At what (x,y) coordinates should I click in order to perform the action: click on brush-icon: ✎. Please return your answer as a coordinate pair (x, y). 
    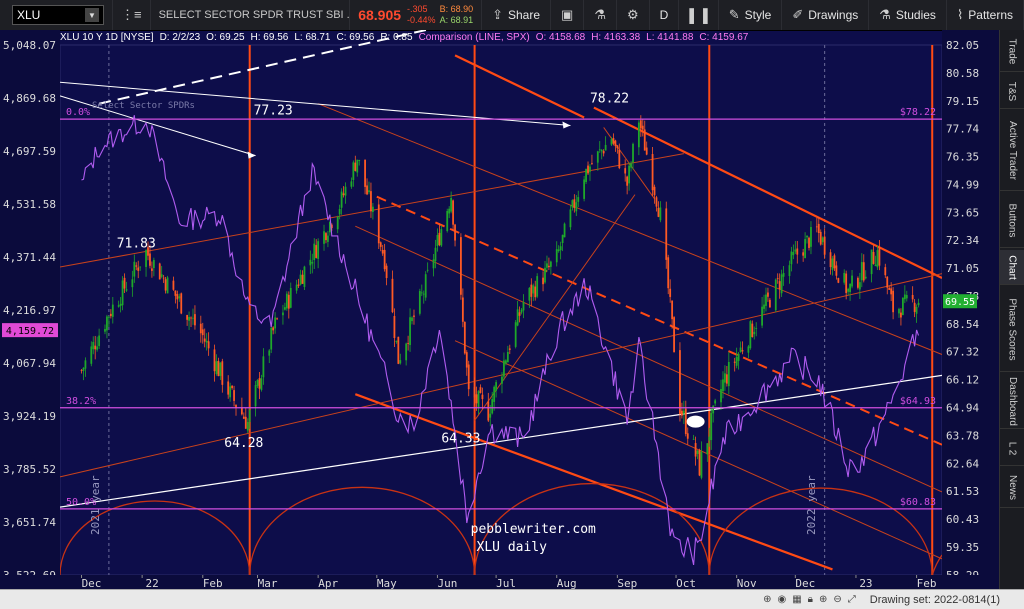
    Looking at the image, I should click on (734, 14).